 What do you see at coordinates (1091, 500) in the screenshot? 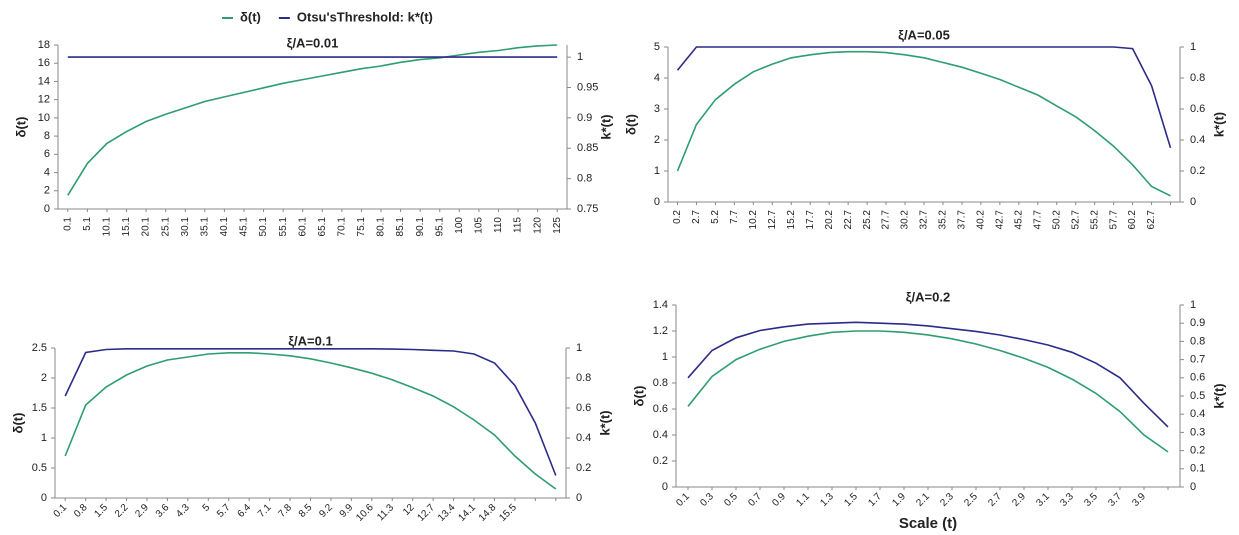
I see `x-tick-label: 3.5` at bounding box center [1091, 500].